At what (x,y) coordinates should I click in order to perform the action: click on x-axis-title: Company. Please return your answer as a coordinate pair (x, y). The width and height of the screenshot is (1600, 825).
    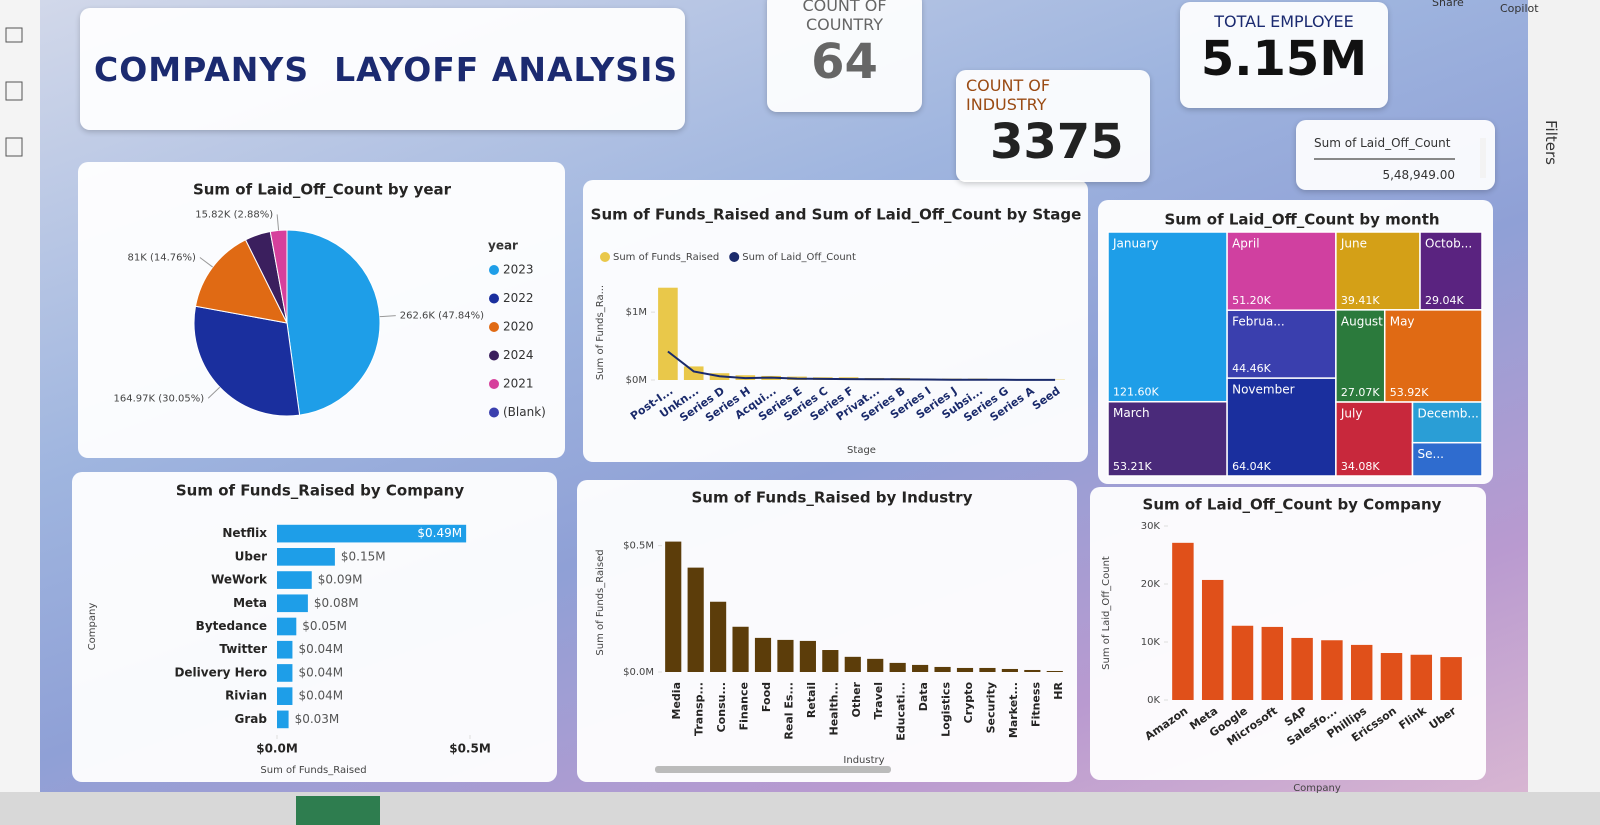
    Looking at the image, I should click on (1317, 788).